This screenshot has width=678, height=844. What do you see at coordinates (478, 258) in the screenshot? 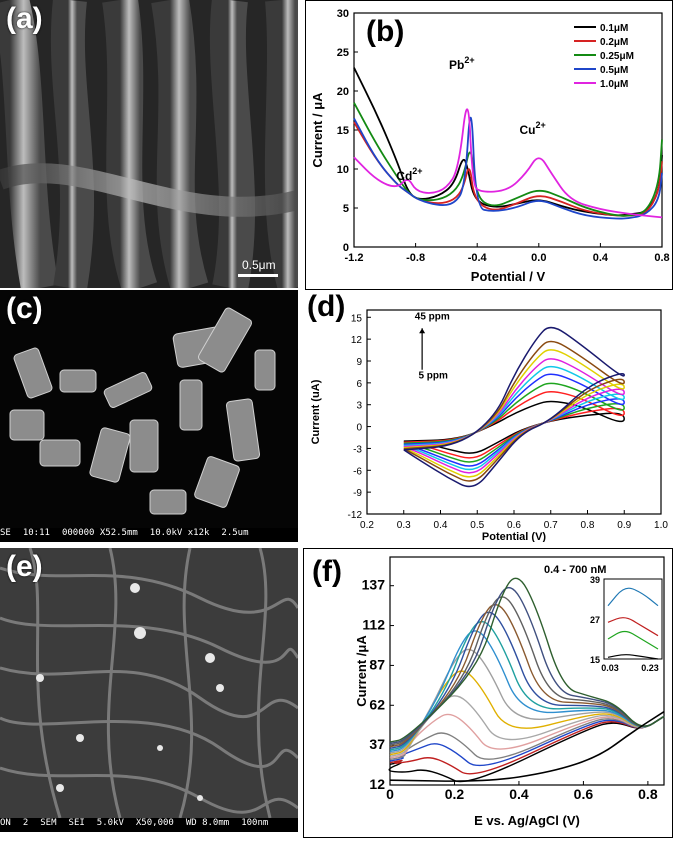
I see `x-tick-label: -0.4` at bounding box center [478, 258].